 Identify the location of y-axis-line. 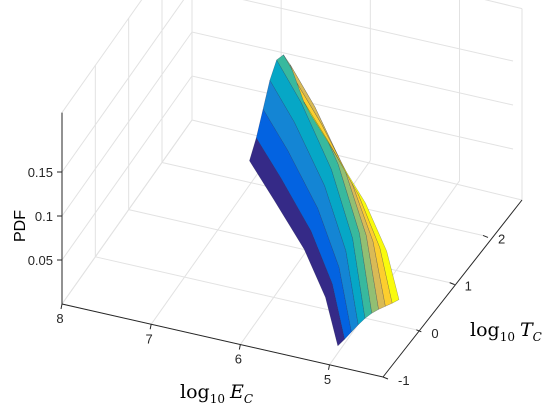
(452, 288).